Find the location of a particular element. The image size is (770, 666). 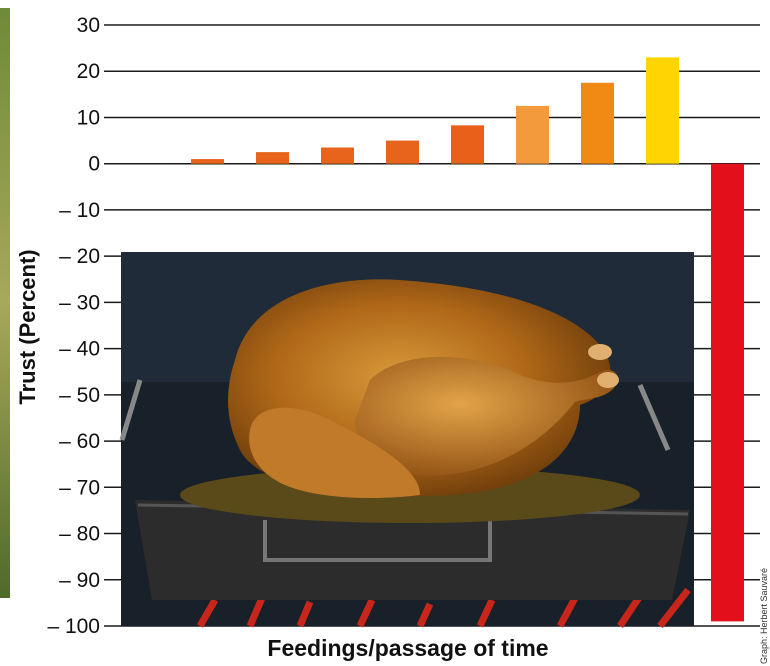

y-tick-label: – 100 is located at coordinates (73, 626).